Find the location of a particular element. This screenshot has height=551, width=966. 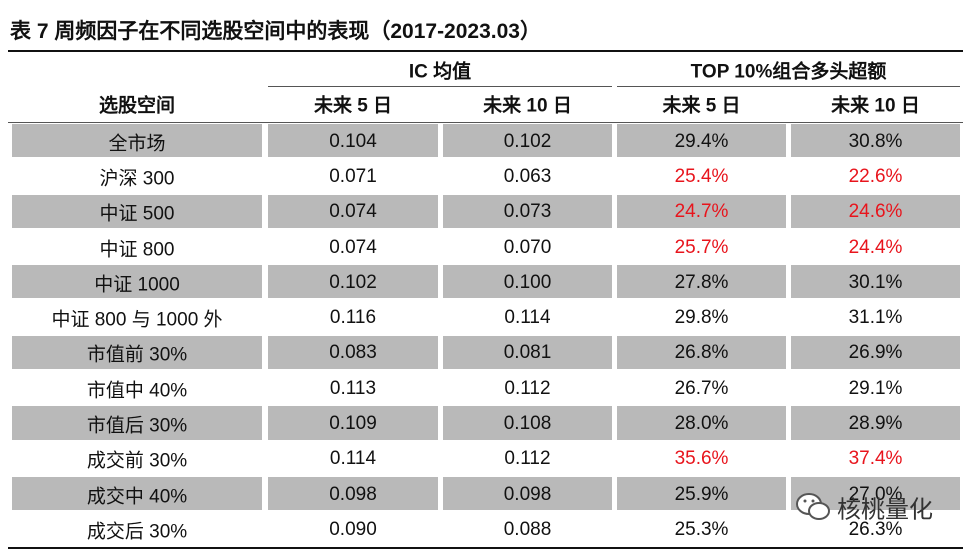

cell-value: 0.088 is located at coordinates (527, 529).